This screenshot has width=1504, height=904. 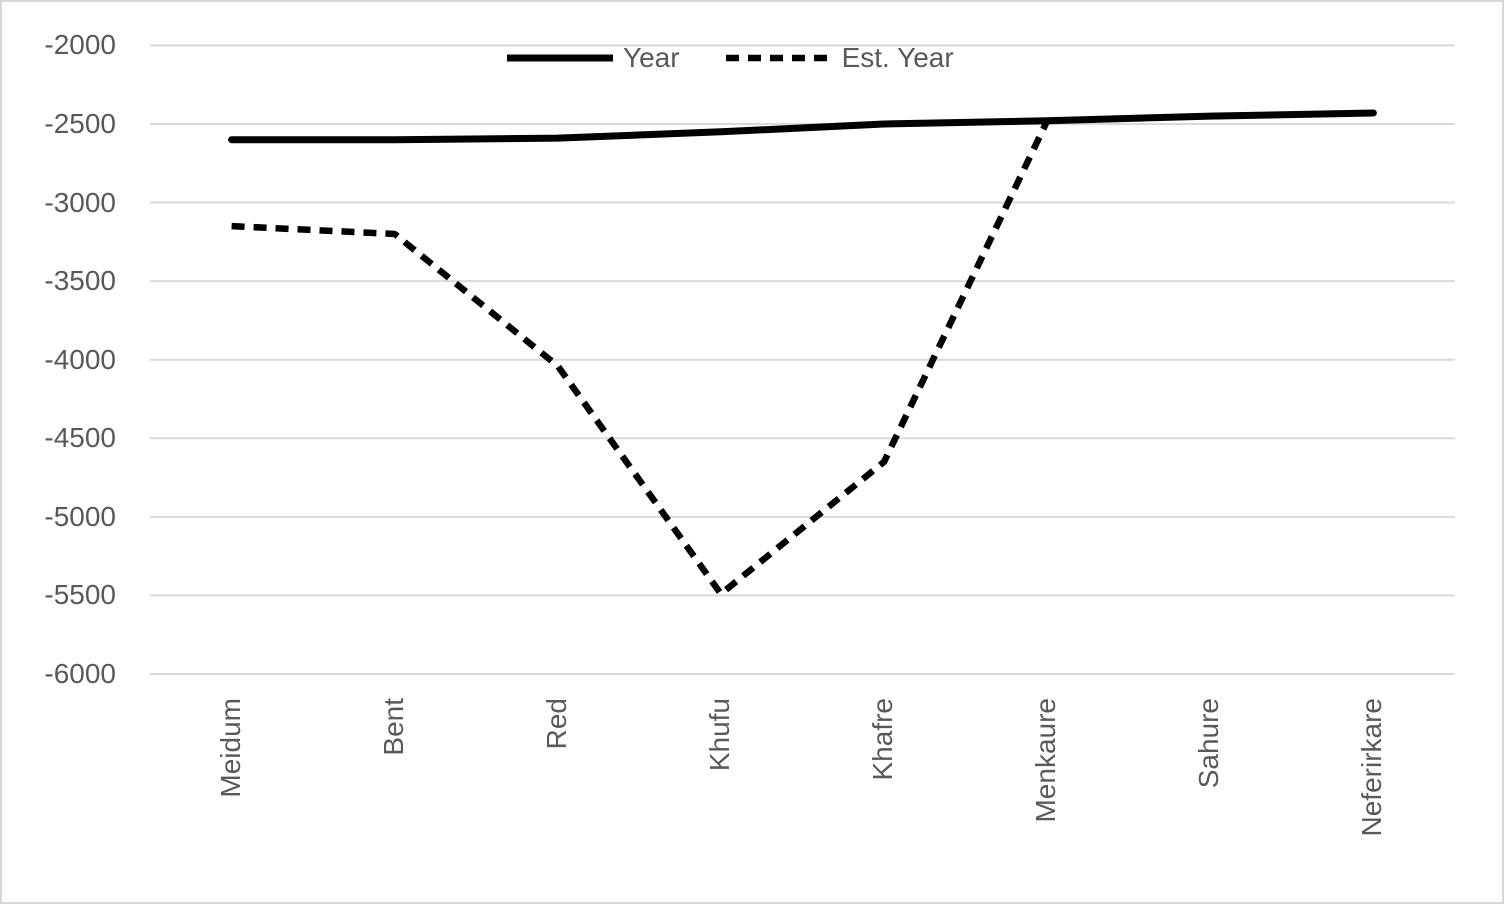 I want to click on x-axis-tick-label: Meidum, so click(x=230, y=748).